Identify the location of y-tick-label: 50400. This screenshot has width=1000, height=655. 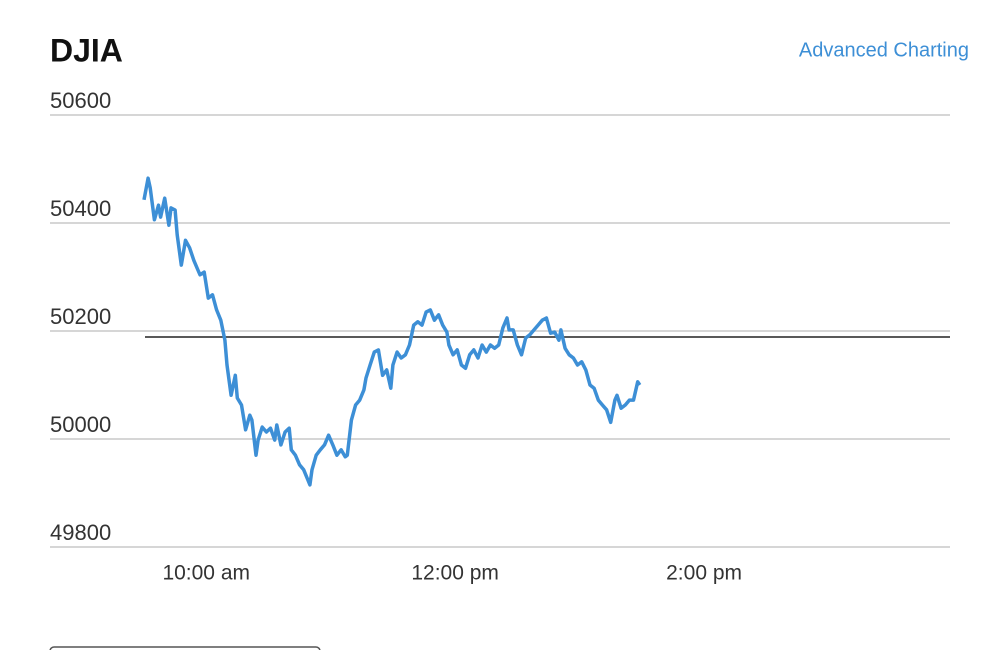
(80, 208).